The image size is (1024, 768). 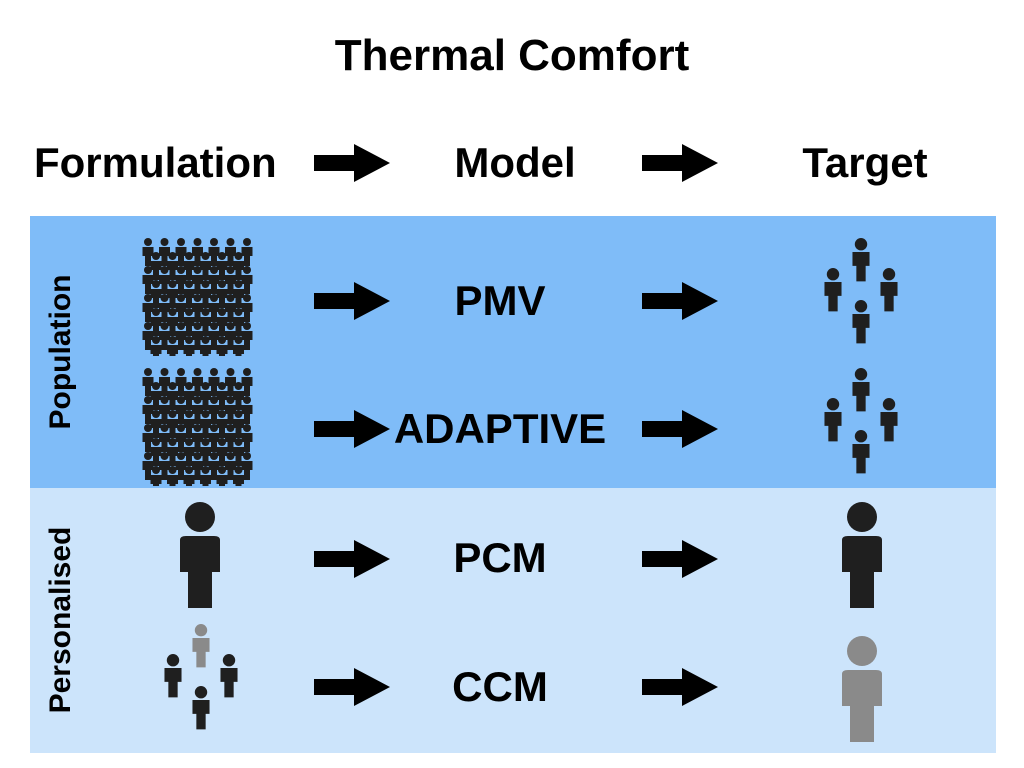 I want to click on model-pmv: PMV, so click(x=500, y=300).